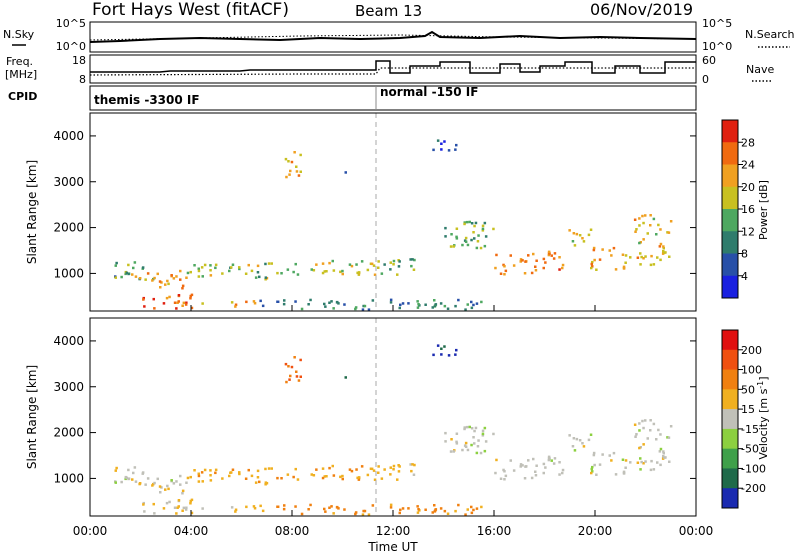 Image resolution: width=800 pixels, height=554 pixels. I want to click on n-search-label: N.Search, so click(770, 34).